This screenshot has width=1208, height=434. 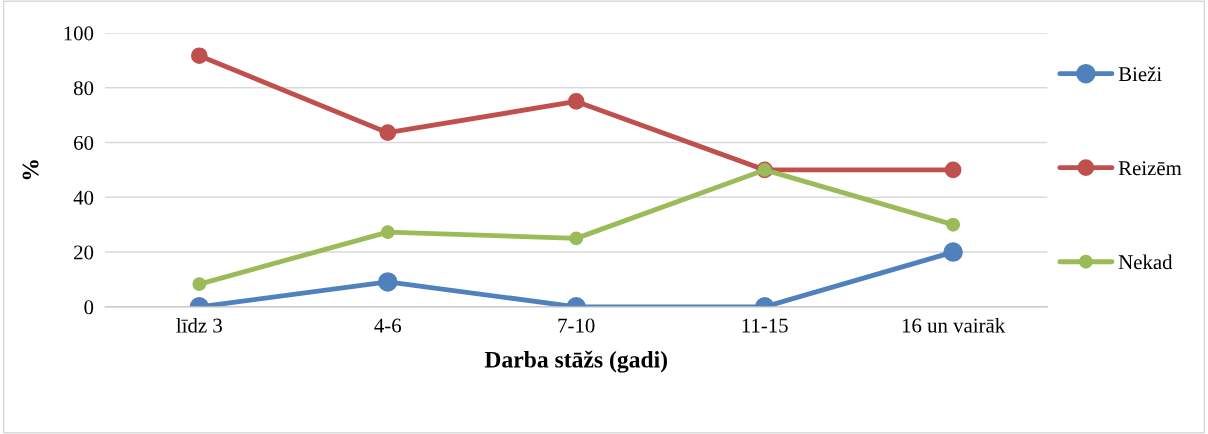 What do you see at coordinates (83, 88) in the screenshot?
I see `y-tick-label: 80` at bounding box center [83, 88].